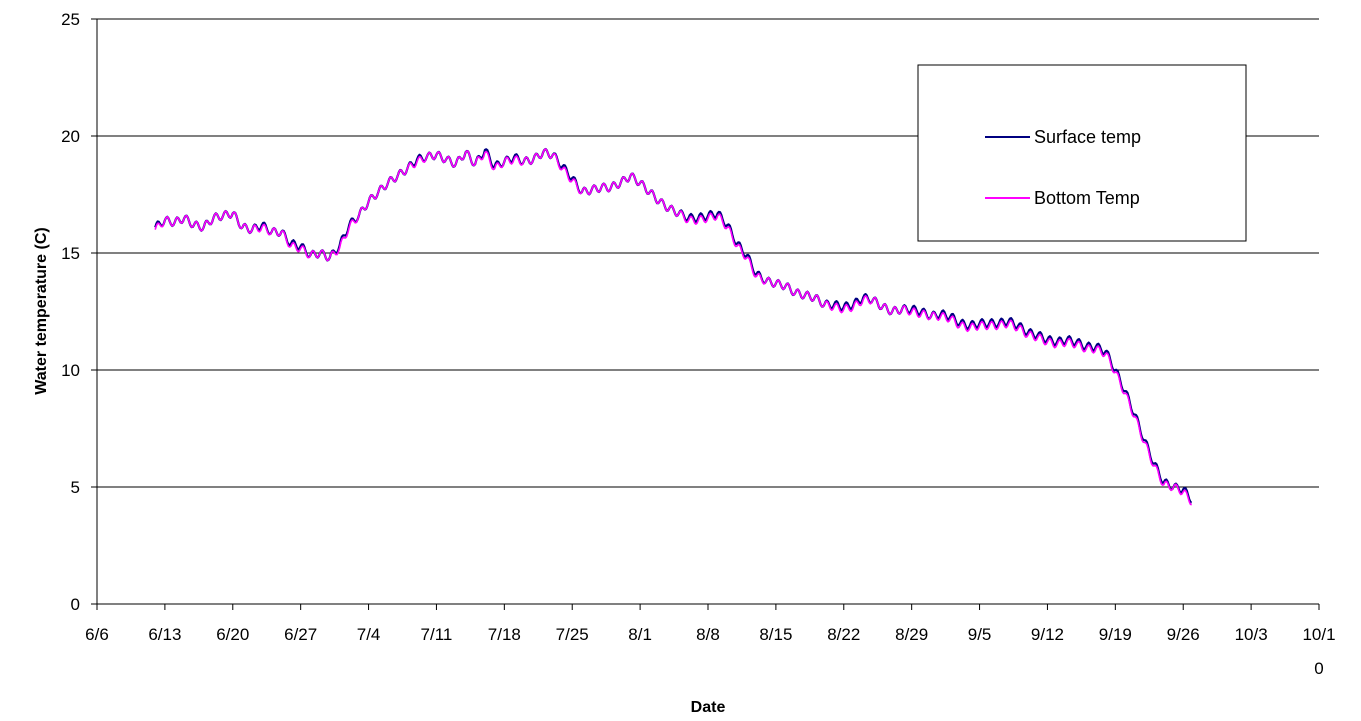 The width and height of the screenshot is (1361, 721). Describe the element at coordinates (97, 634) in the screenshot. I see `x-tick-label: 6/6` at that location.